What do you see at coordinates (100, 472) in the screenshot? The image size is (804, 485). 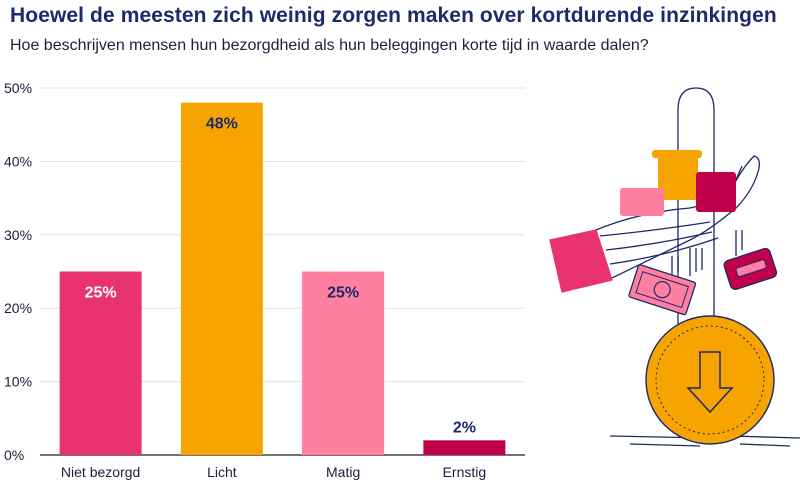 I see `x-tick-label: Niet bezorgd` at bounding box center [100, 472].